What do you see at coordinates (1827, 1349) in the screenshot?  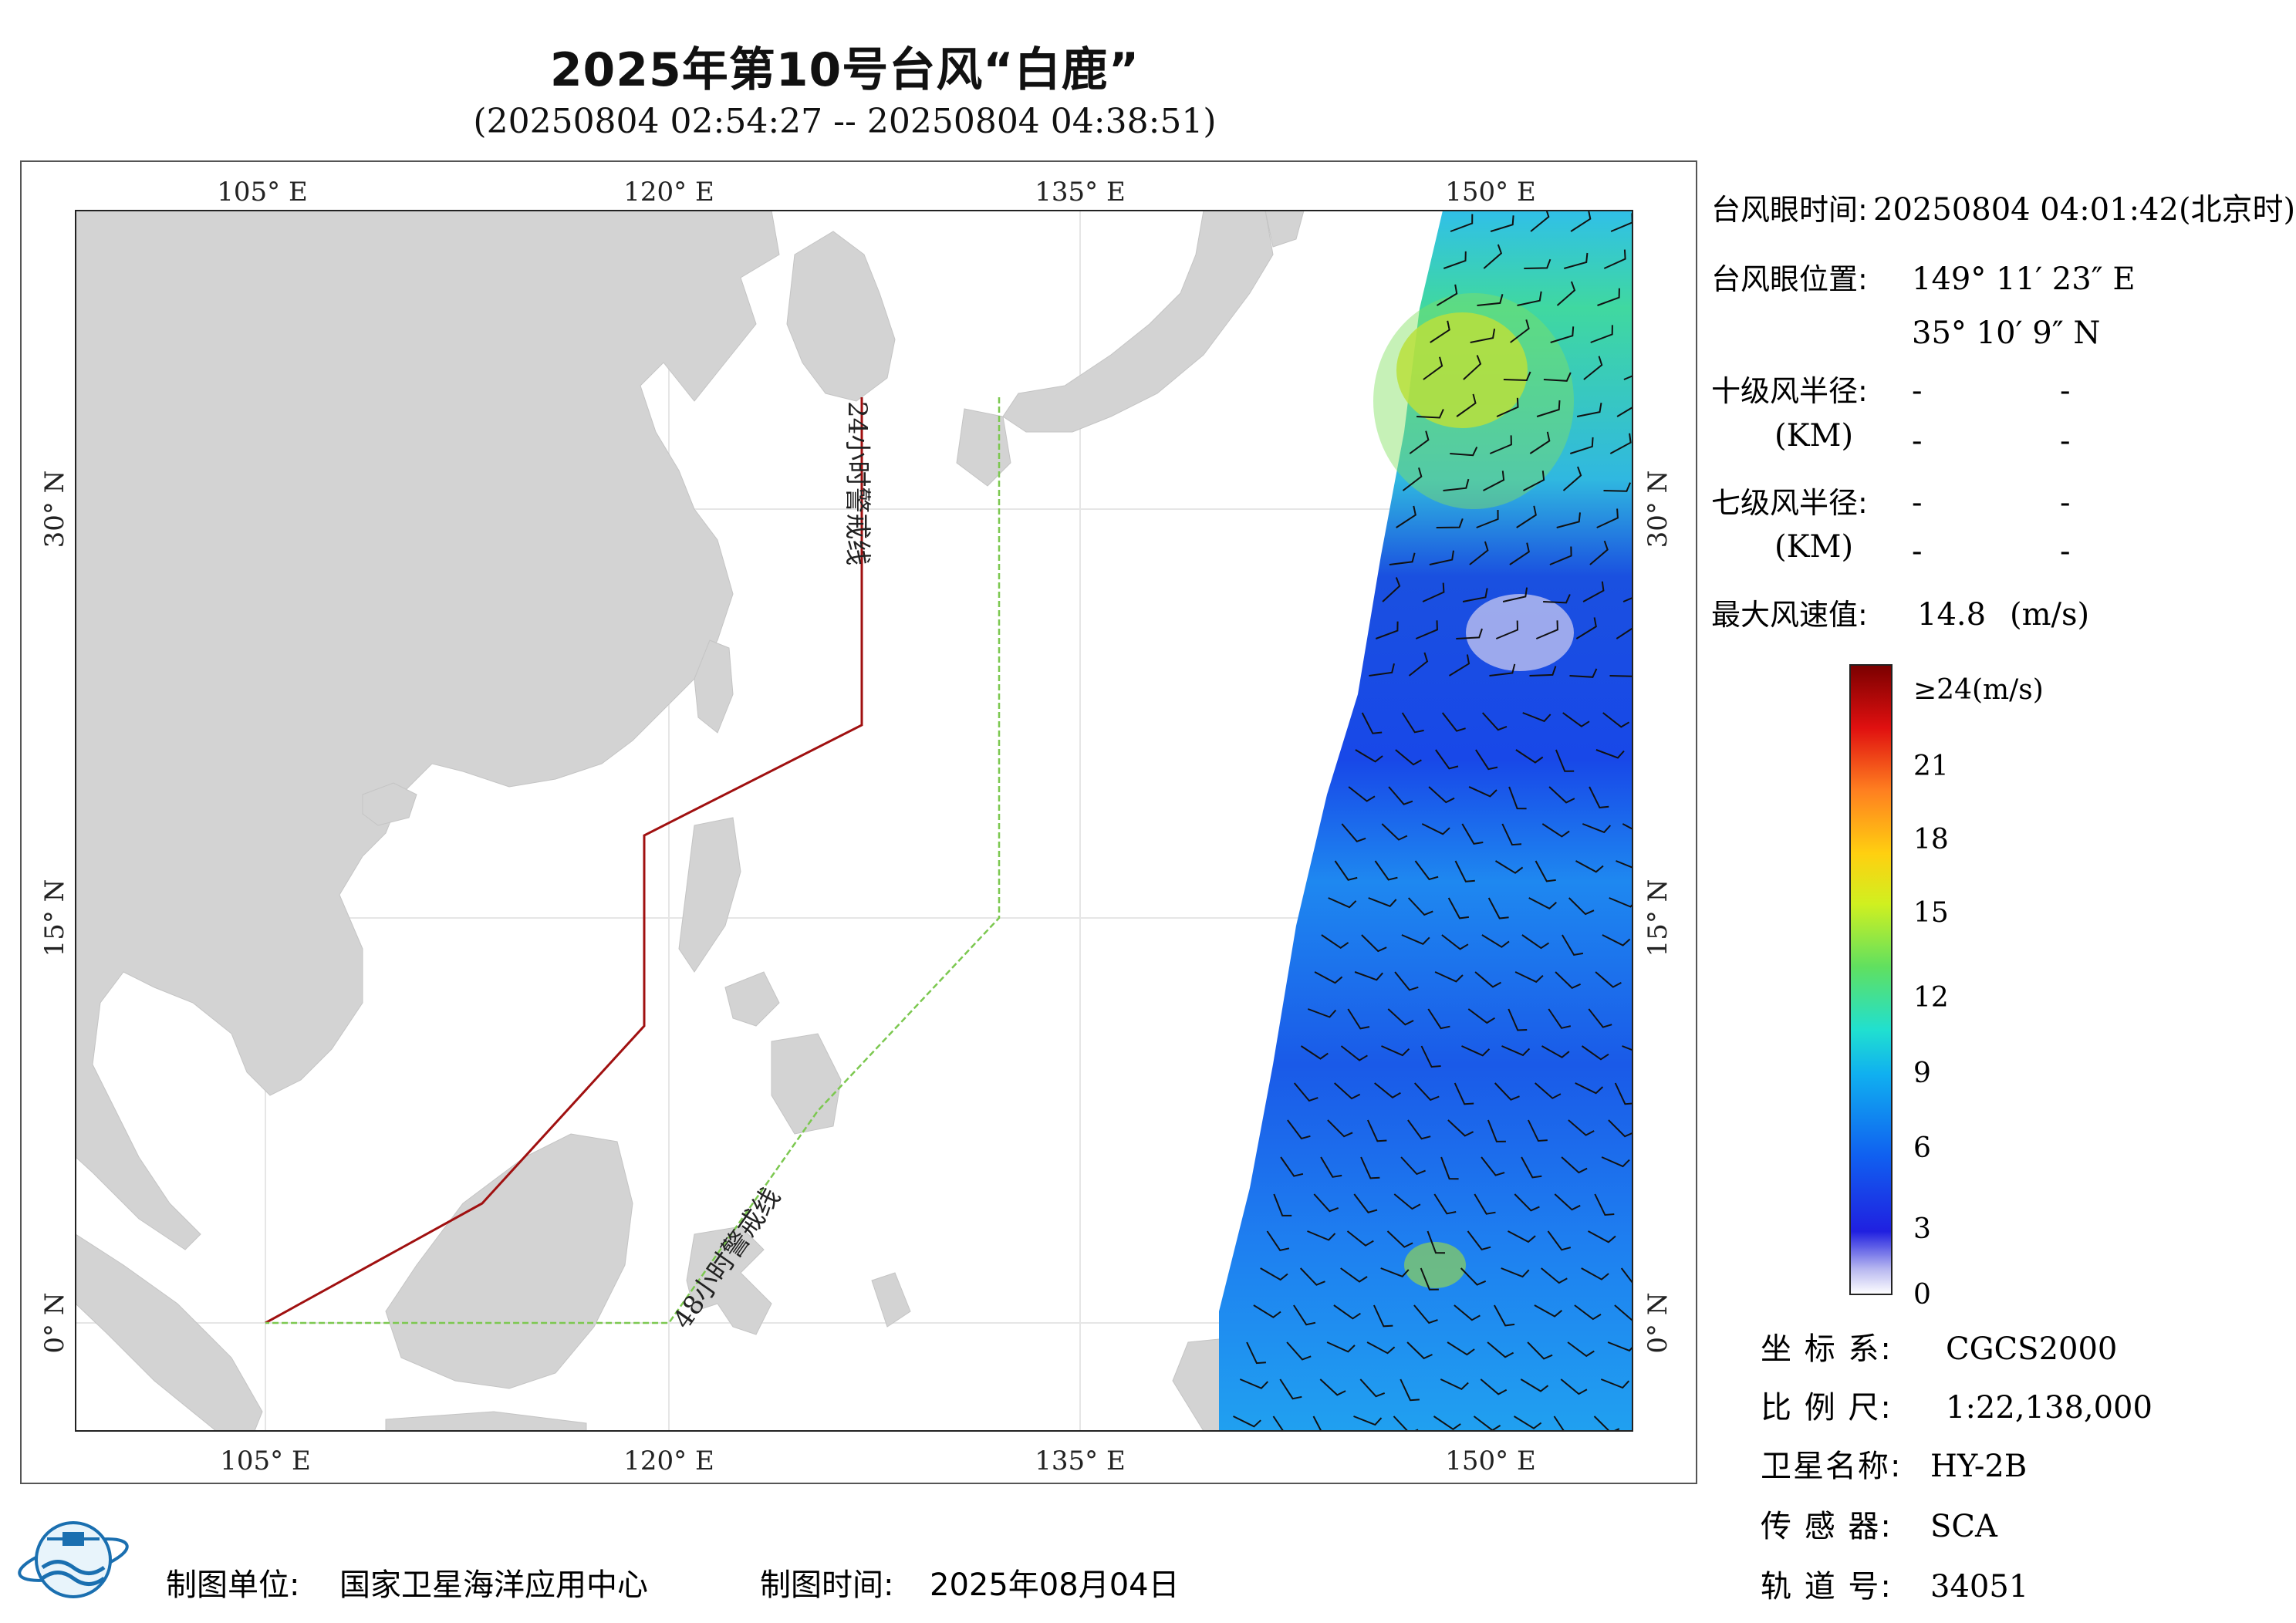 I see `crs-label: 坐 标 系:` at bounding box center [1827, 1349].